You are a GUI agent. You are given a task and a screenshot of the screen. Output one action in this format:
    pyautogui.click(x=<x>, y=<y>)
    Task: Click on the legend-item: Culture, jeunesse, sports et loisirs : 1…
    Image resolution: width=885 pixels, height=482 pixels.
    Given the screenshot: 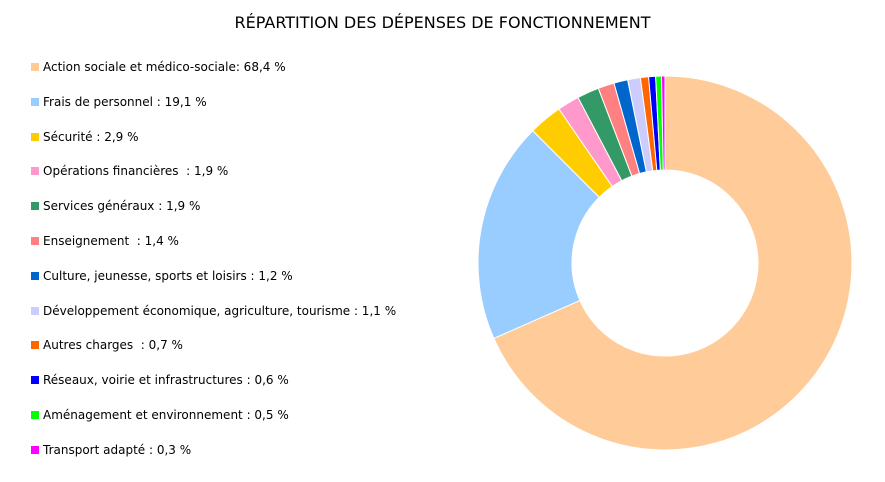 What is the action you would take?
    pyautogui.click(x=213, y=285)
    